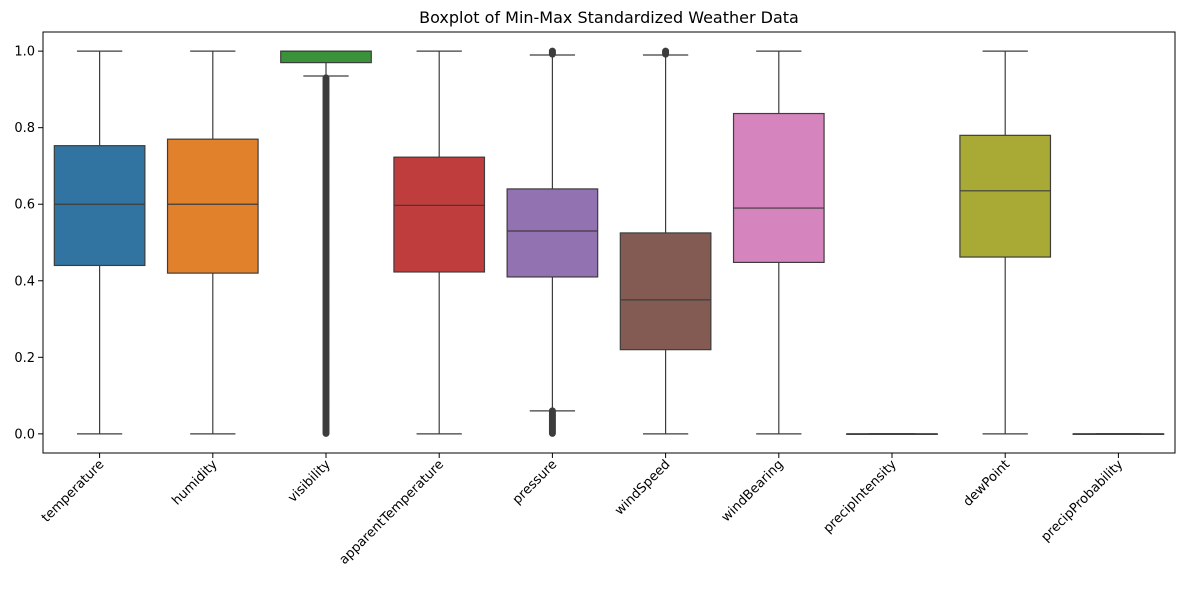 This screenshot has width=1190, height=590. What do you see at coordinates (24, 434) in the screenshot?
I see `y-tick-label: 0.0` at bounding box center [24, 434].